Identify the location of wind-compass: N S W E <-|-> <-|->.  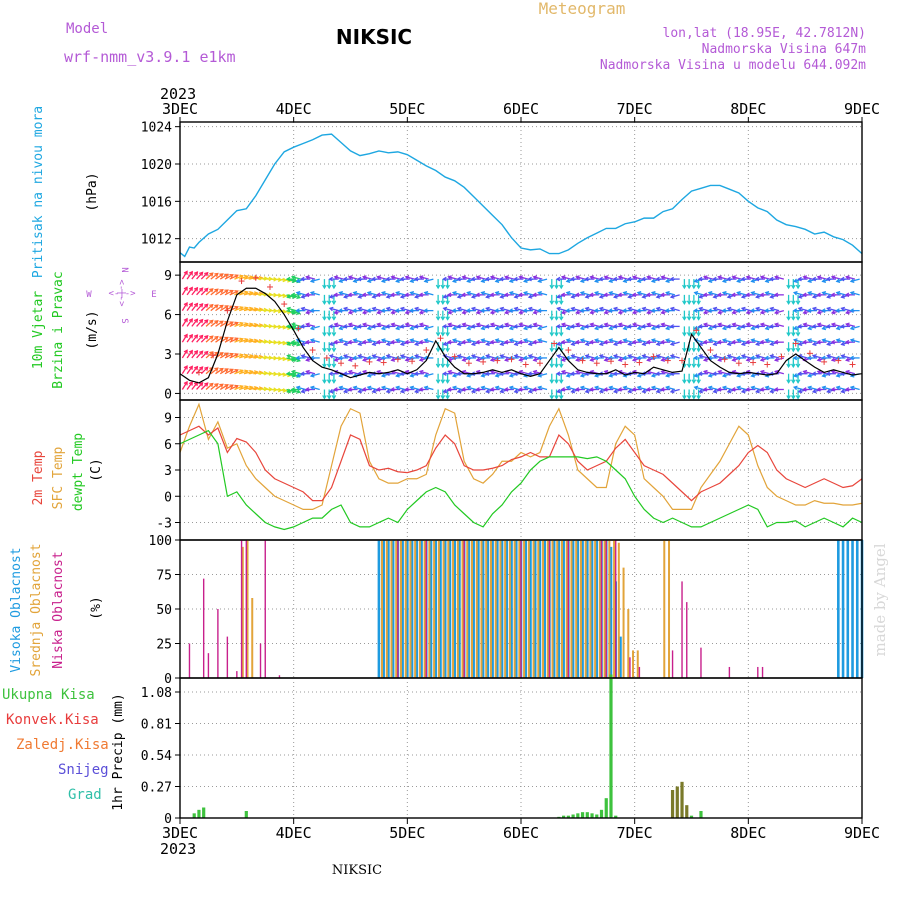
(121, 295).